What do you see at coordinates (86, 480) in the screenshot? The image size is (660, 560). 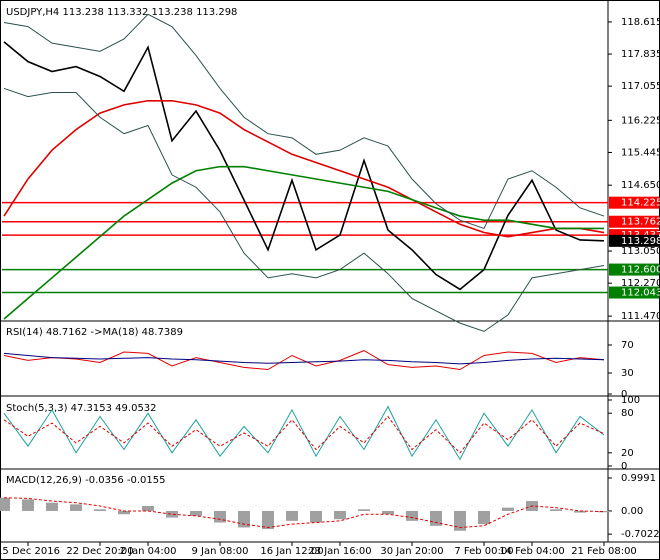 I see `panel-title: MACD(12,26,9) -0.0356 -0.0155` at bounding box center [86, 480].